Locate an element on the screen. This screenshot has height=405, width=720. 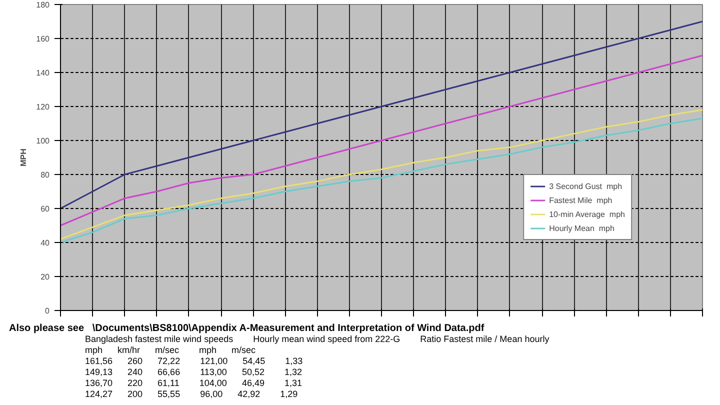
y-tick-label: 120 is located at coordinates (43, 107).